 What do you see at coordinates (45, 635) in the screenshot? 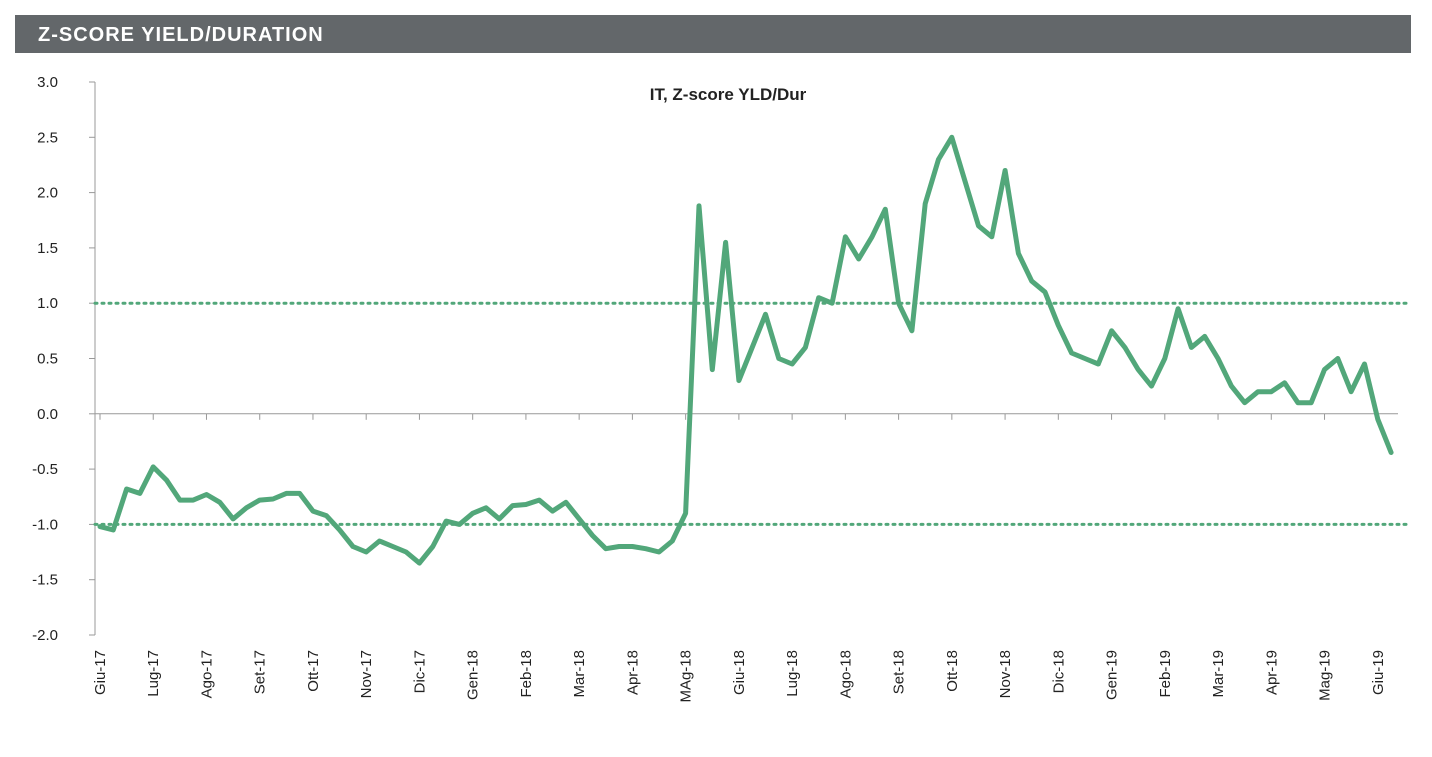
I see `y-tick-label: -2.0` at bounding box center [45, 635].